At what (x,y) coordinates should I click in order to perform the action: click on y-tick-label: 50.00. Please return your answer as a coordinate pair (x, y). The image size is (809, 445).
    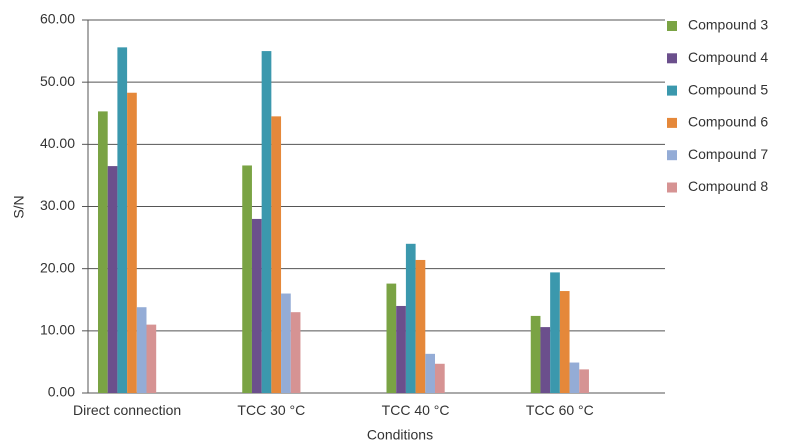
    Looking at the image, I should click on (57, 81).